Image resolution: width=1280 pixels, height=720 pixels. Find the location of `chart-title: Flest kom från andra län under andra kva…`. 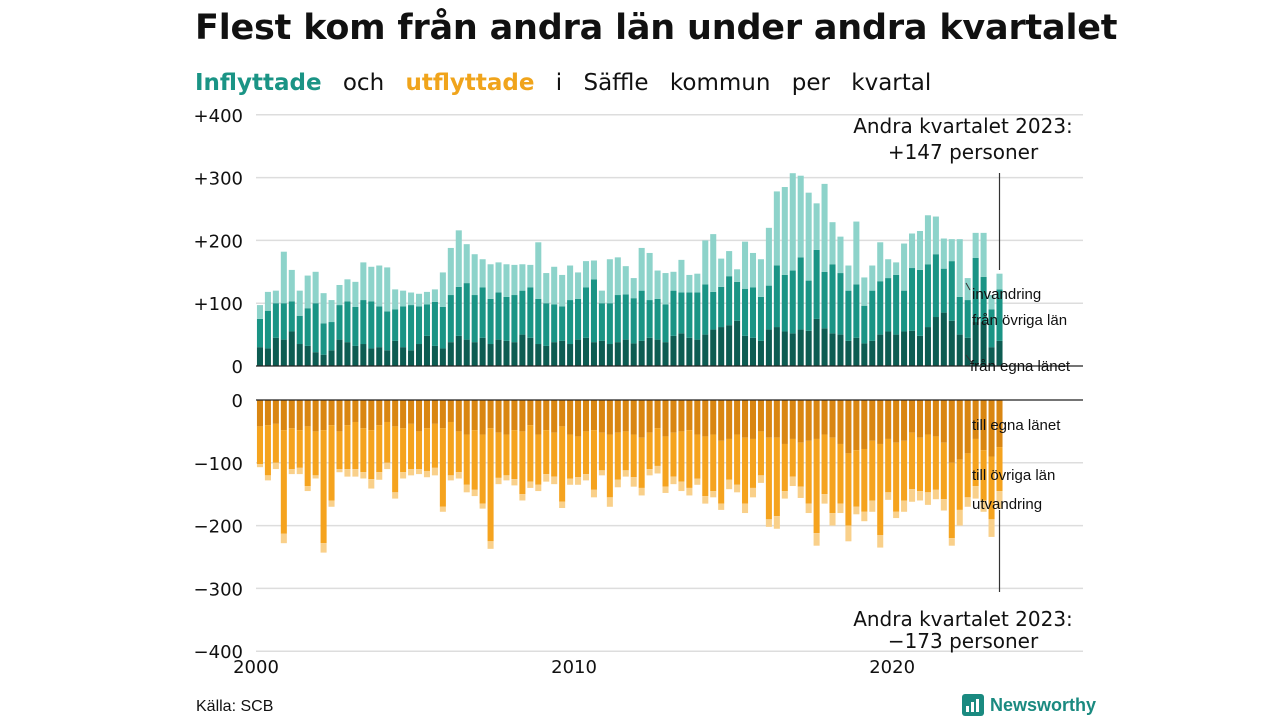

chart-title: Flest kom från andra län under andra kva… is located at coordinates (656, 28).